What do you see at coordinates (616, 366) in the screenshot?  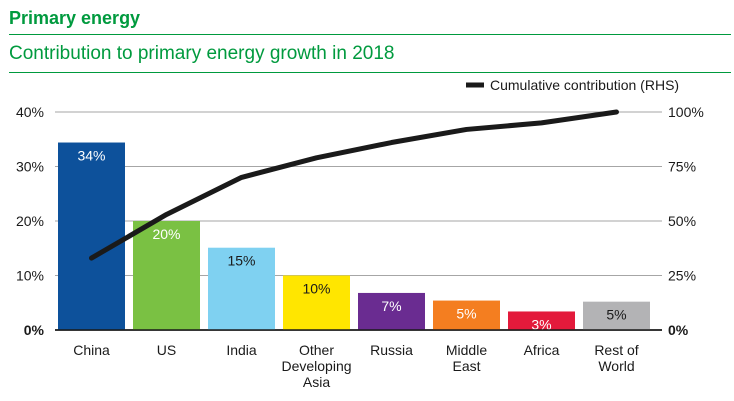 I see `category-label: World` at bounding box center [616, 366].